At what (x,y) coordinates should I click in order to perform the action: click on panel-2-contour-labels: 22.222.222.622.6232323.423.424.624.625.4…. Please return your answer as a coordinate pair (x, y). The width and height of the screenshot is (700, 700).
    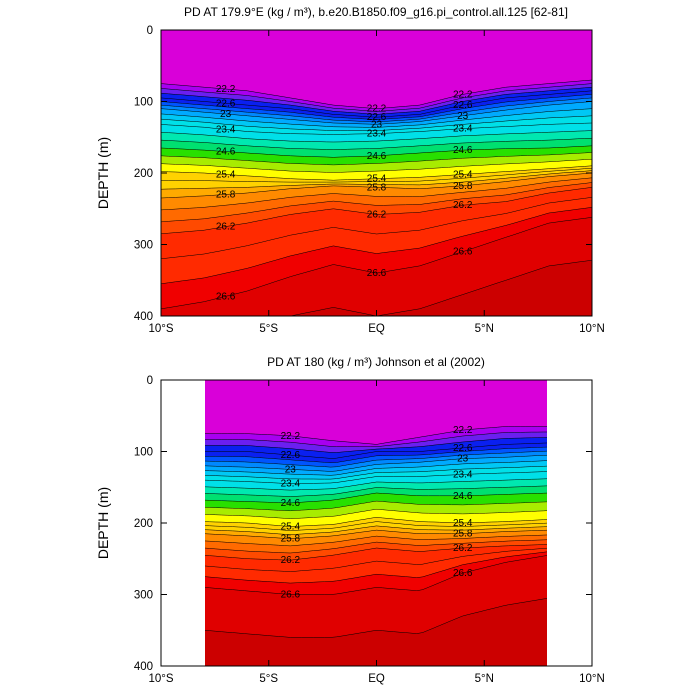
    Looking at the image, I should click on (377, 512).